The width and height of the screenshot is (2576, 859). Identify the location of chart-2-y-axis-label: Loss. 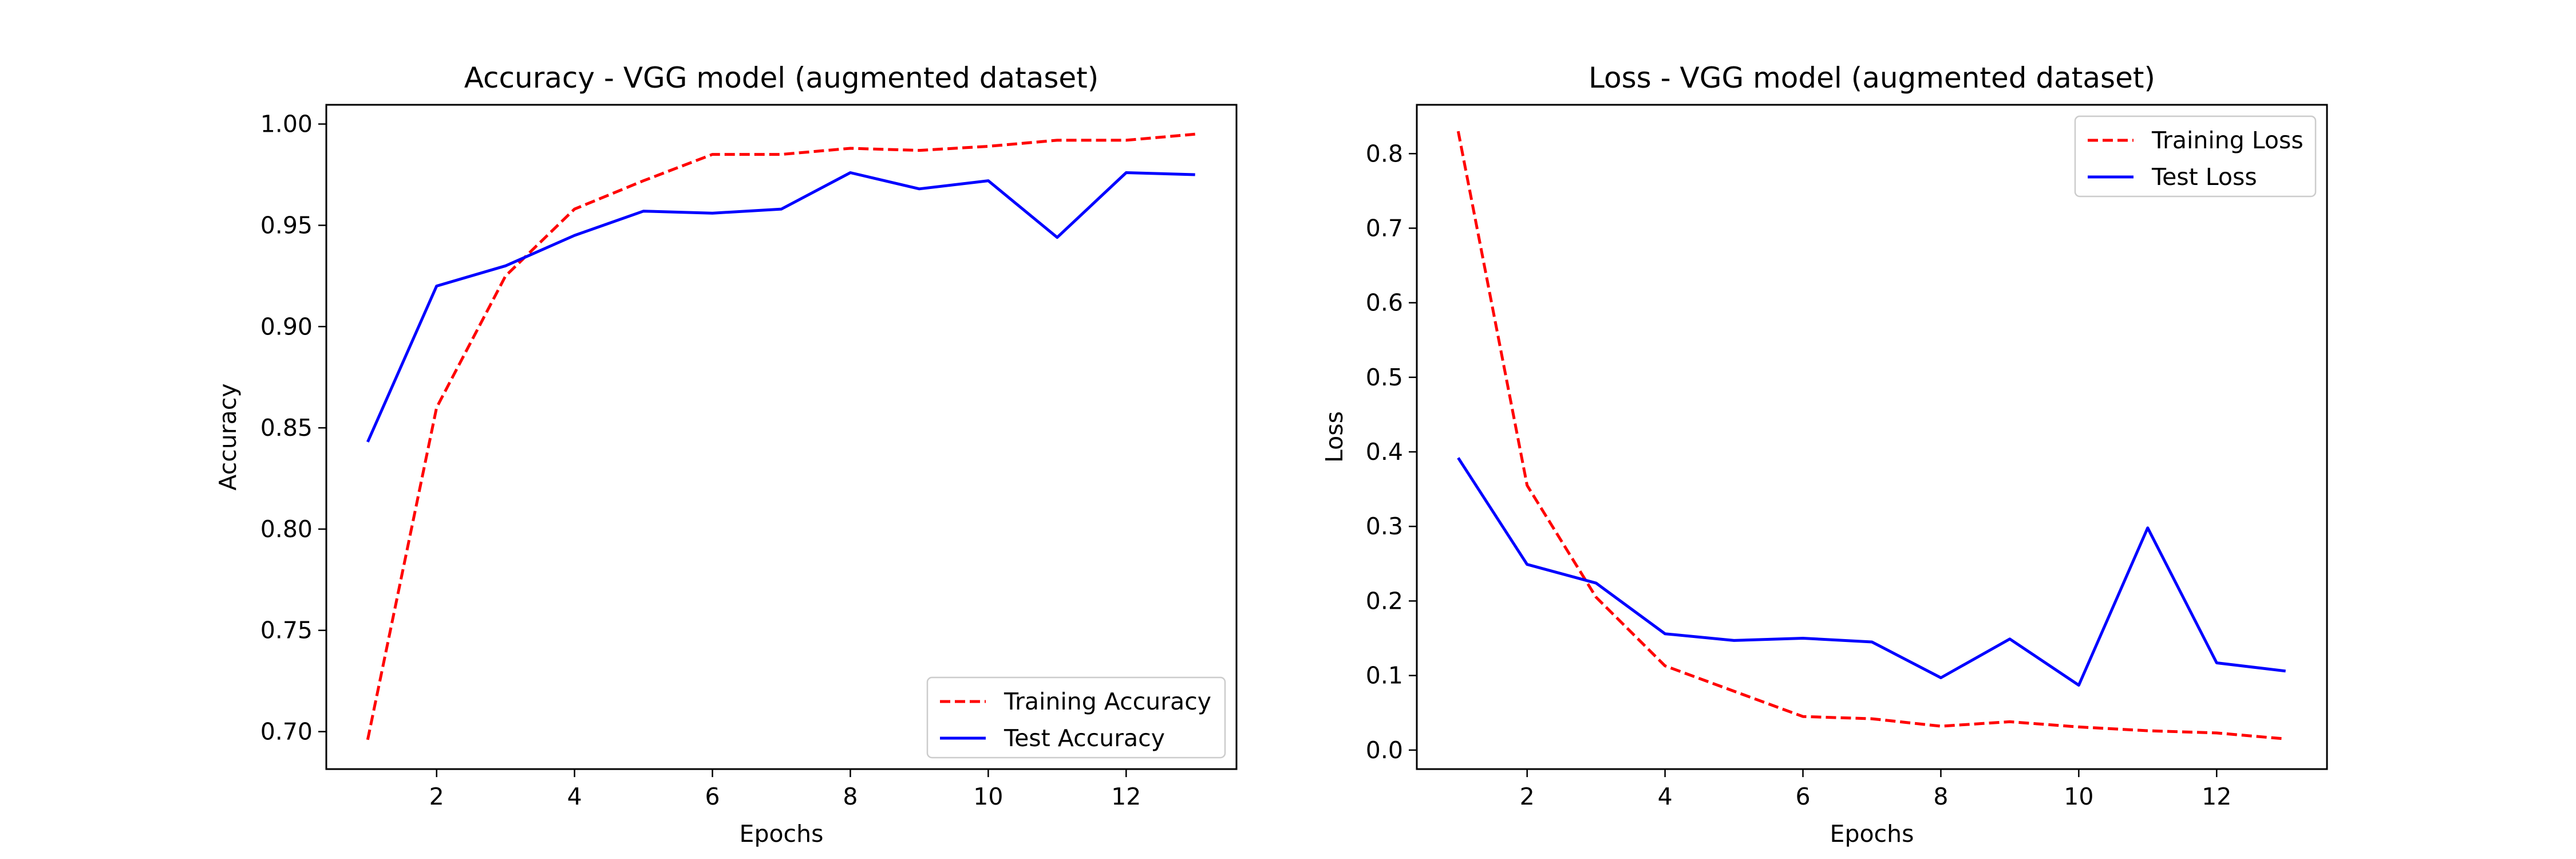
(1334, 437).